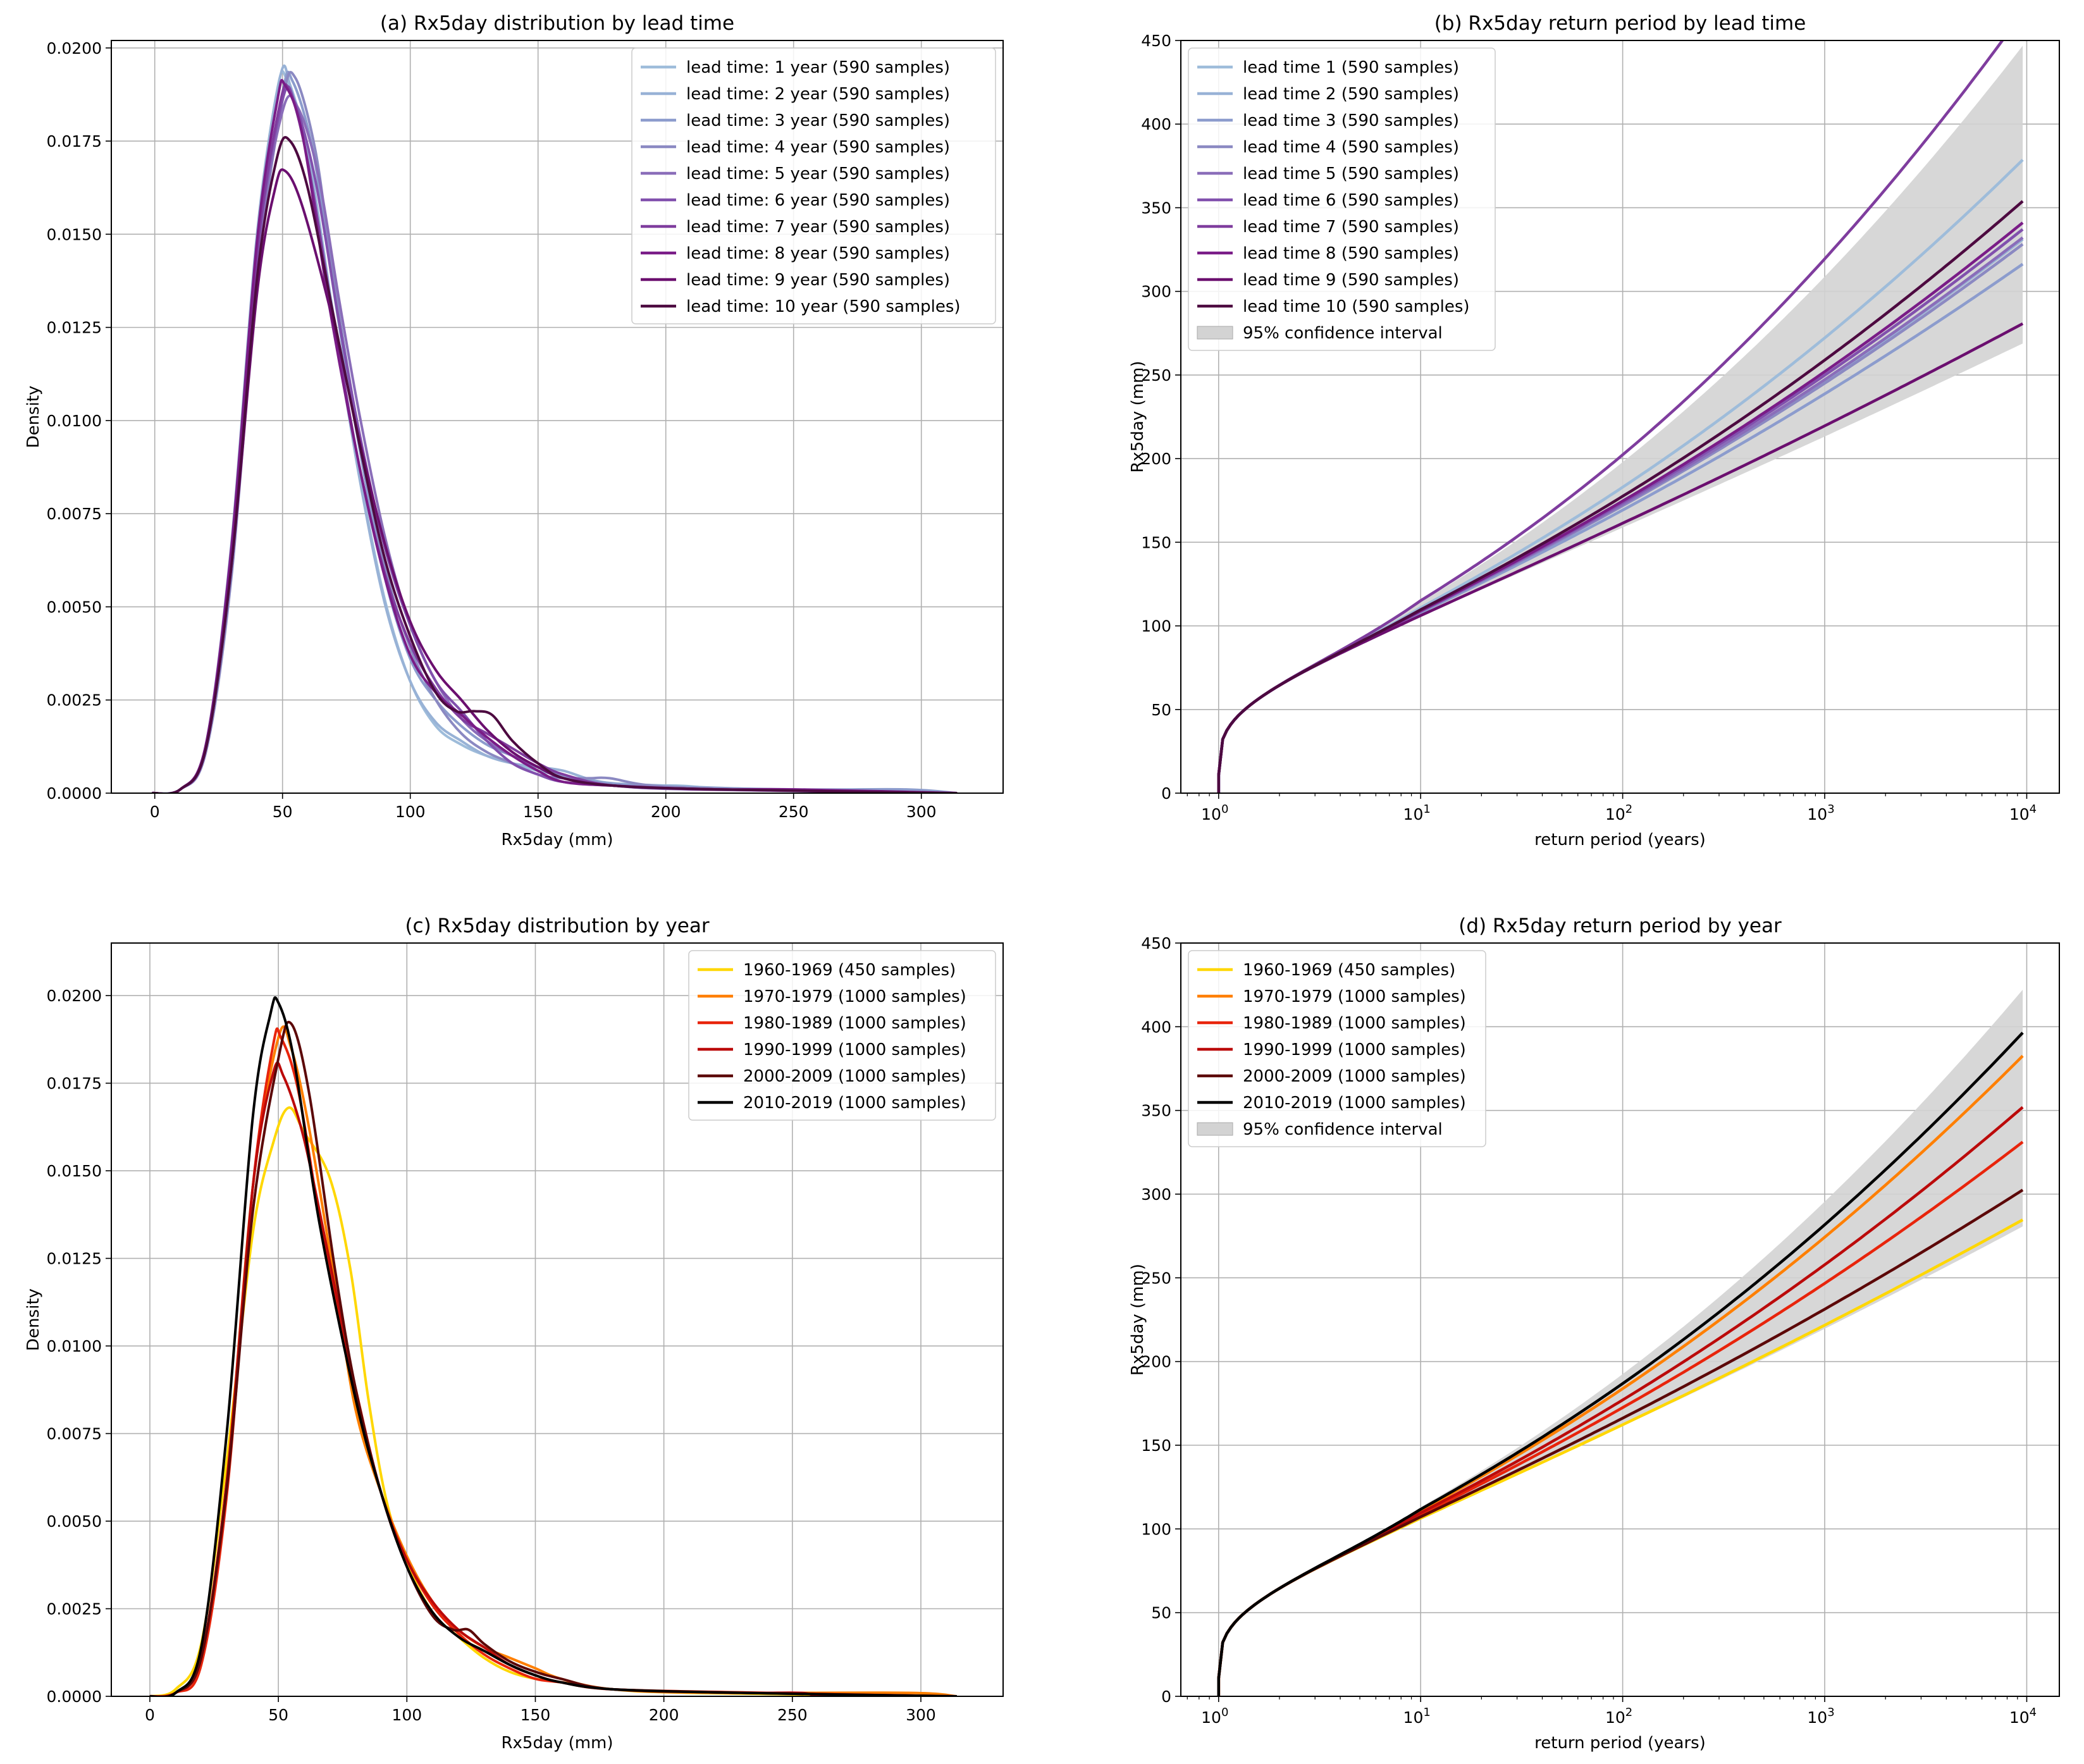  I want to click on legend-label: lead time: 7 year (590 samples), so click(818, 227).